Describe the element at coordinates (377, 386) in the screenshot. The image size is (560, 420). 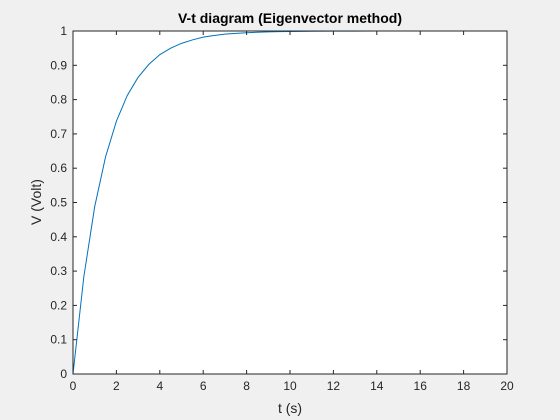
I see `x-tick-label: 14` at that location.